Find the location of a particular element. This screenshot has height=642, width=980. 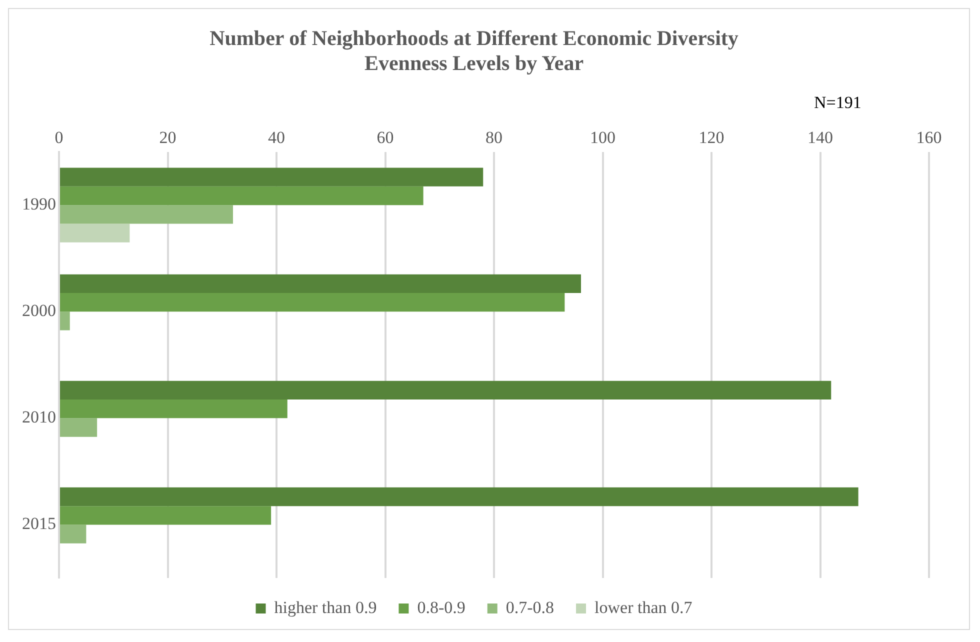

legend-label: 0.8-0.9 is located at coordinates (441, 607).